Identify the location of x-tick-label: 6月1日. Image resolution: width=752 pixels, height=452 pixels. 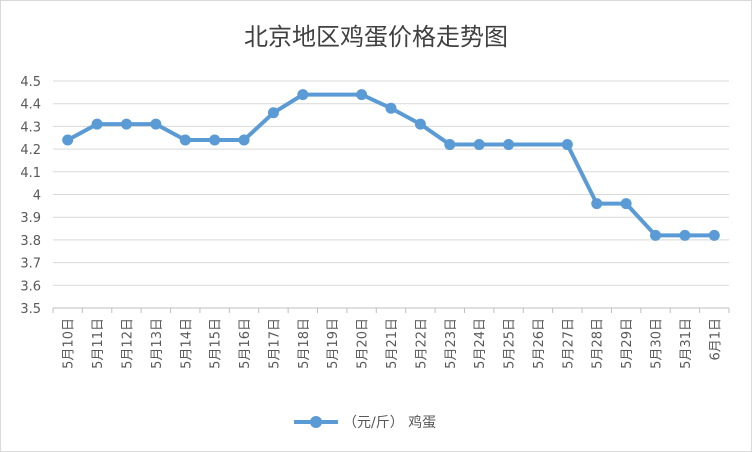
(715, 339).